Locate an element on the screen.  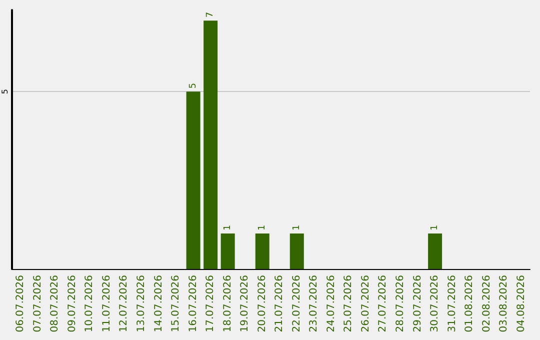
x-tick-label: 21.07.2026 is located at coordinates (280, 303).